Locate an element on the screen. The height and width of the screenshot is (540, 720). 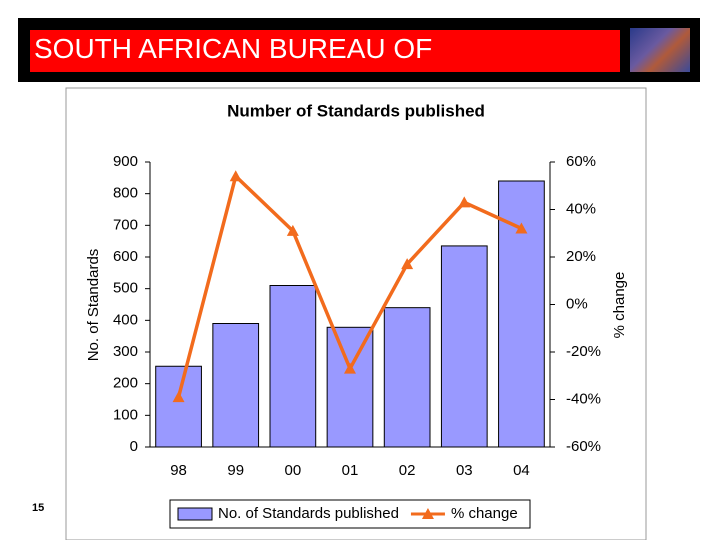
y-tick-label: 700 is located at coordinates (125, 224).